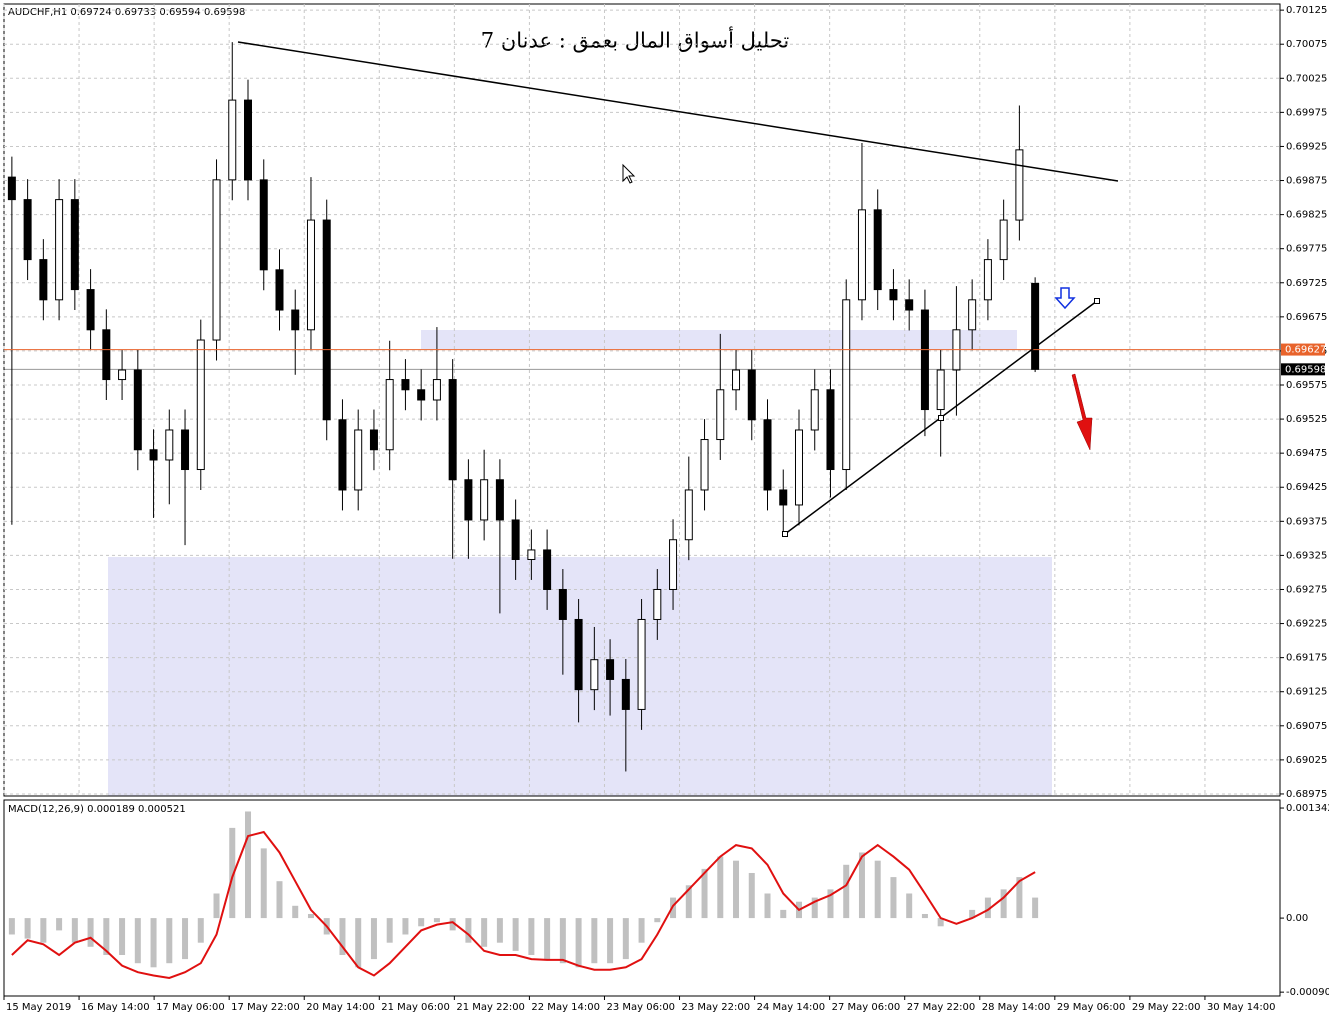 The width and height of the screenshot is (1329, 1020). Describe the element at coordinates (1306, 112) in the screenshot. I see `y-tick-label: 0.69975` at that location.